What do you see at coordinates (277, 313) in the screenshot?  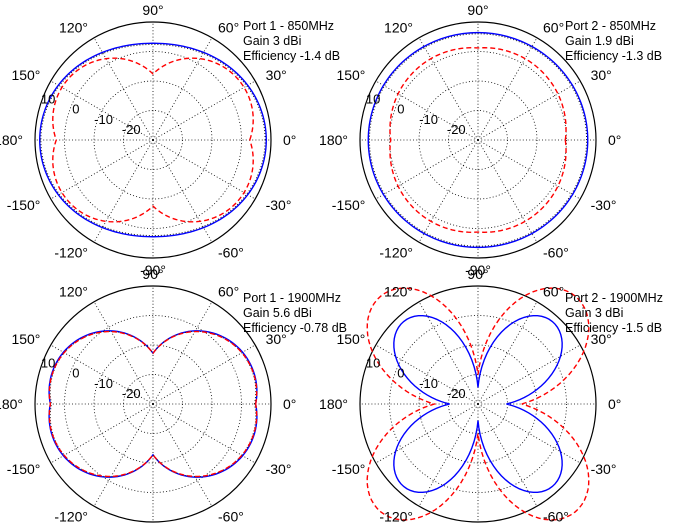 I see `plot-info-line: Gain 5.6 dBi` at bounding box center [277, 313].